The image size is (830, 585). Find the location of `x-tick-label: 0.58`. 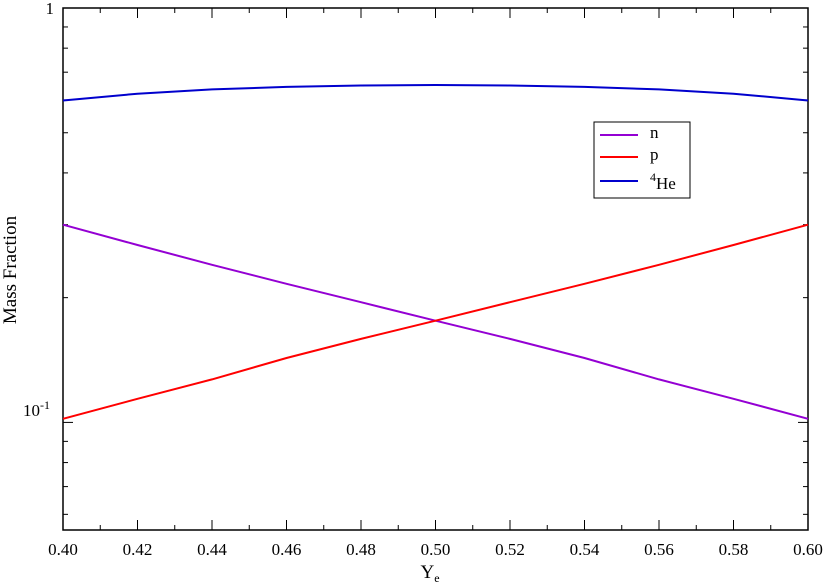

x-tick-label: 0.58 is located at coordinates (734, 549).